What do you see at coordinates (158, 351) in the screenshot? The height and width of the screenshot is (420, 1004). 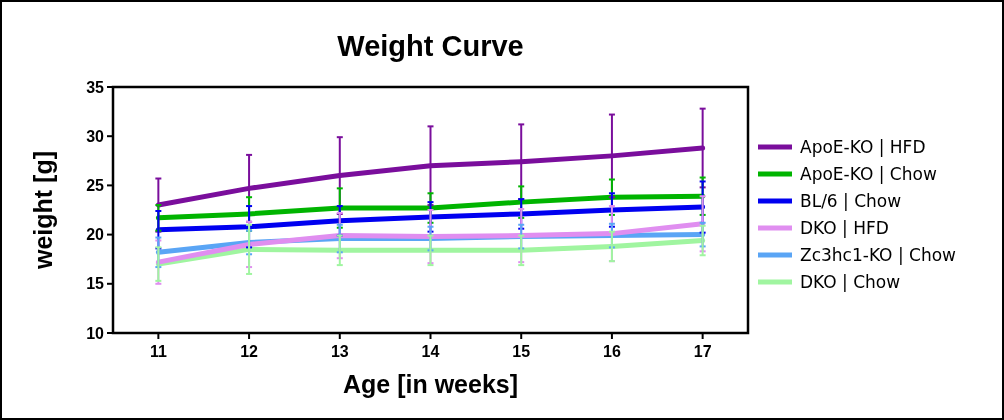 I see `x-tick-label: 11` at bounding box center [158, 351].